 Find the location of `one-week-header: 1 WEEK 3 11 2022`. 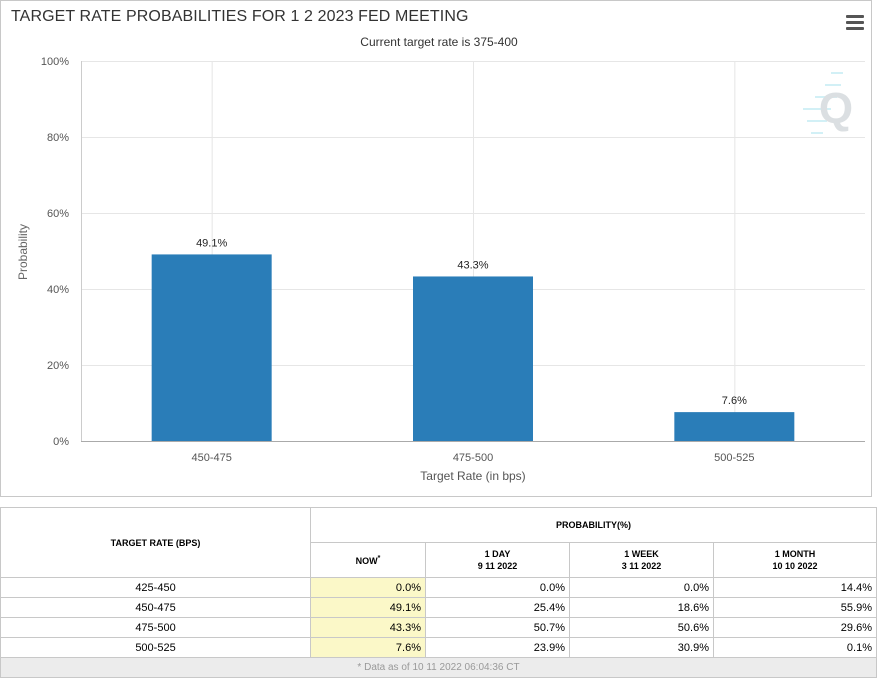

one-week-header: 1 WEEK 3 11 2022 is located at coordinates (641, 560).